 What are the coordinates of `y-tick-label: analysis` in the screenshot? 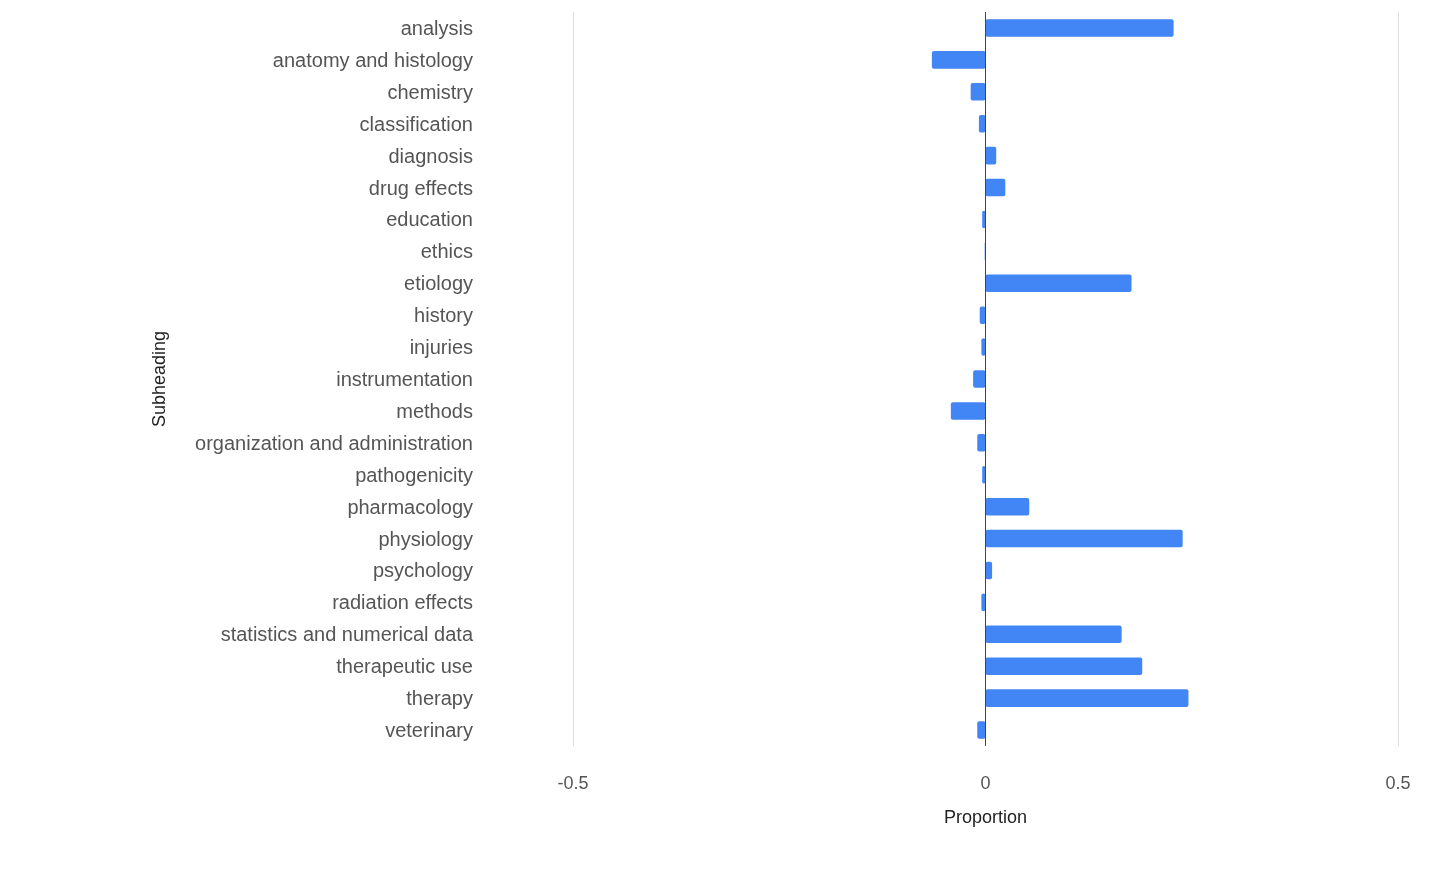 It's located at (436, 27).